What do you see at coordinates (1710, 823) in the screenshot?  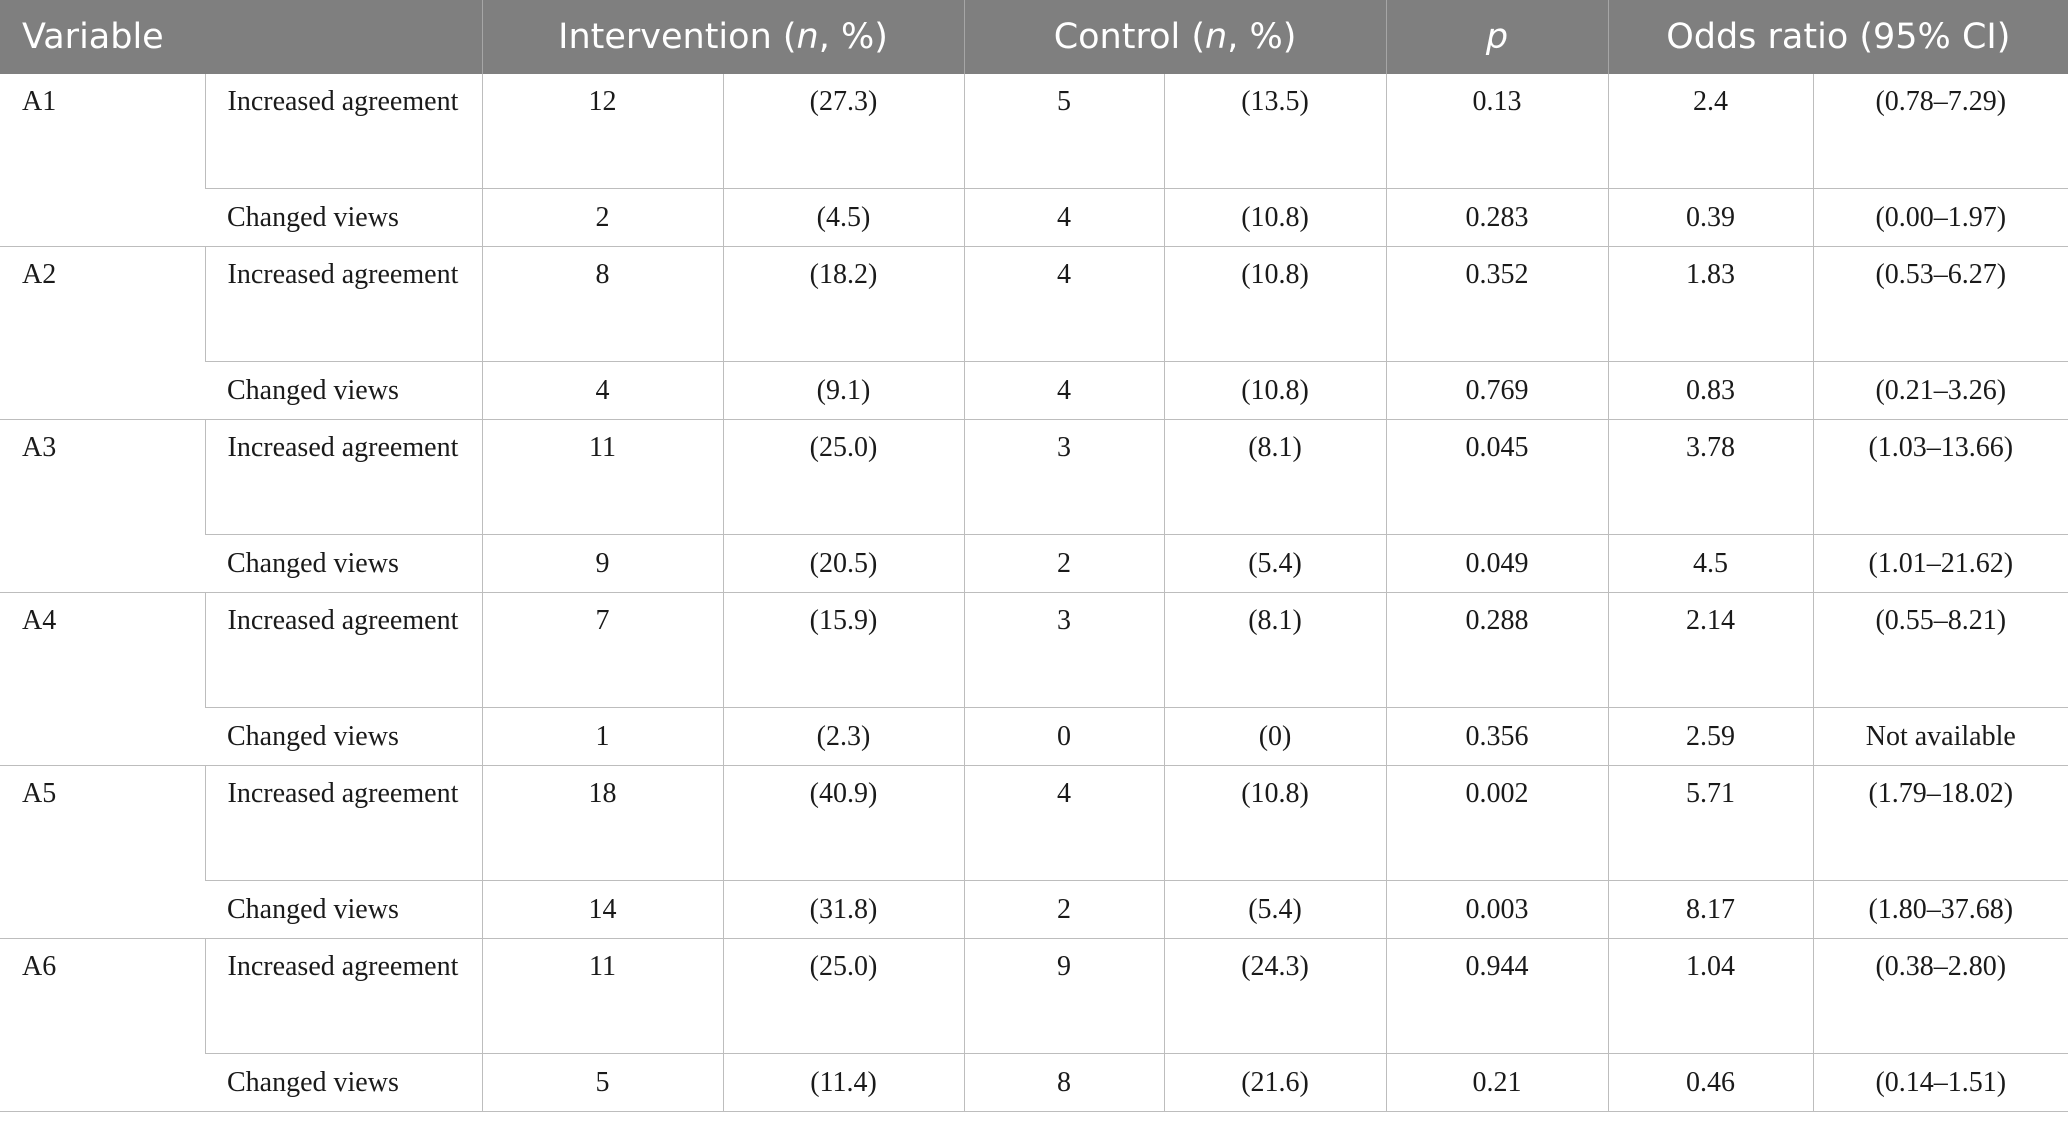 I see `odds-ratio-cell: 5.71` at bounding box center [1710, 823].